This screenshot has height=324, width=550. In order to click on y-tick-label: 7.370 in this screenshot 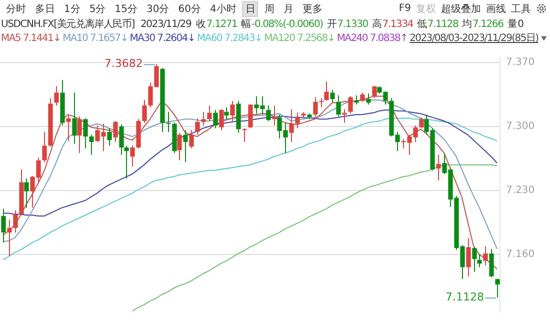, I will do `click(520, 62)`.